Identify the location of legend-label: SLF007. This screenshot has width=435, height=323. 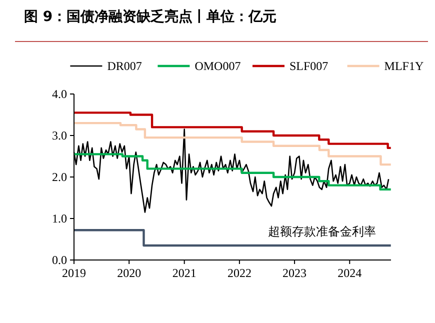
(309, 66).